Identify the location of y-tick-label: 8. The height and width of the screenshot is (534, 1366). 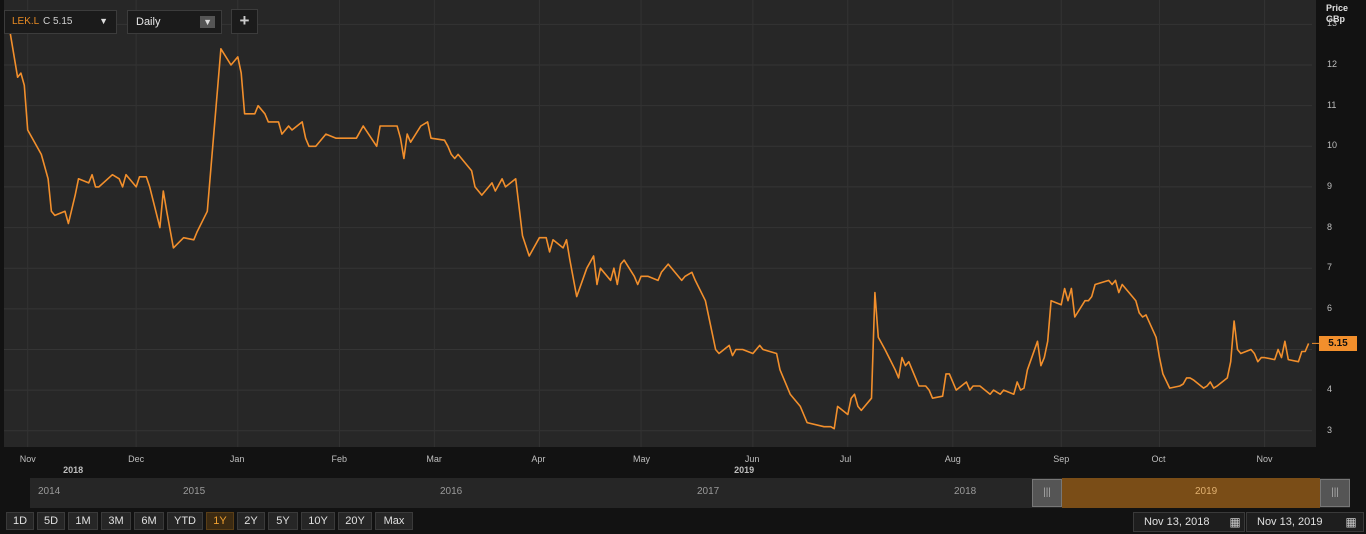
(1330, 226).